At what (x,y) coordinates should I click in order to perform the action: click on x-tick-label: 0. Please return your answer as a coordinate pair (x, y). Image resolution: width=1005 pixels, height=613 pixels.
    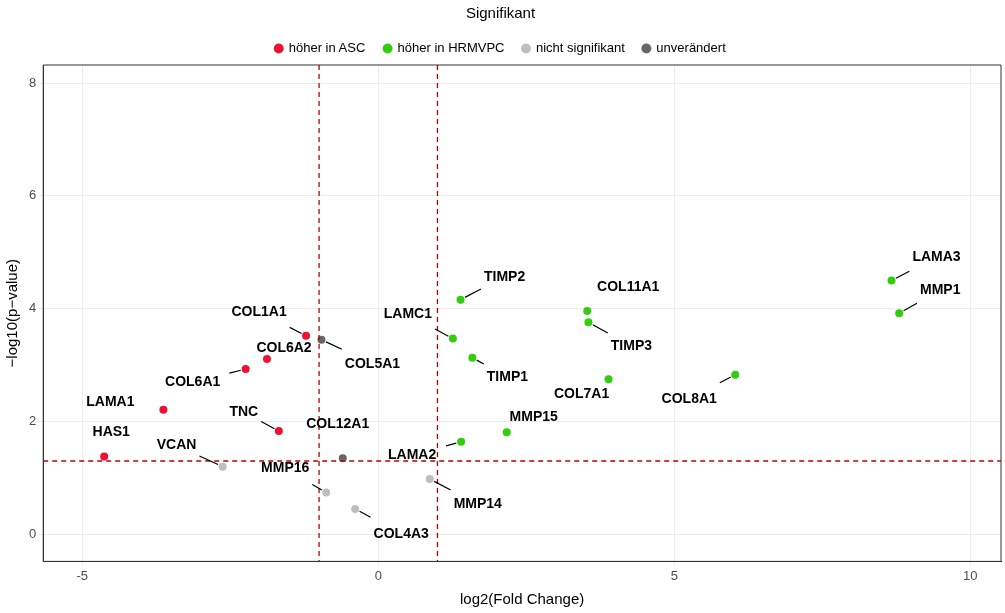
    Looking at the image, I should click on (378, 575).